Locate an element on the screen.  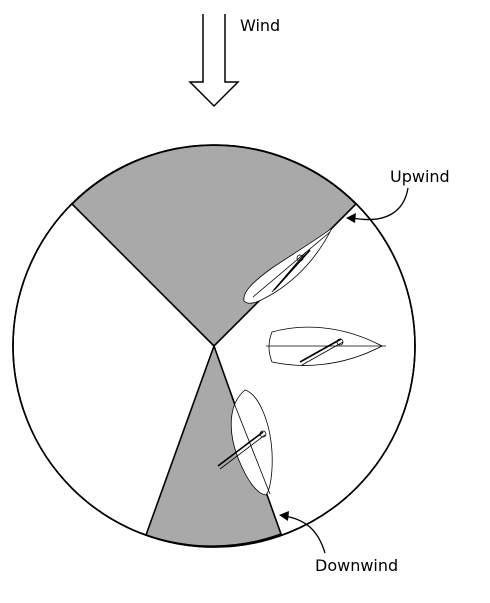
wind-arrow-icon is located at coordinates (214, 61).